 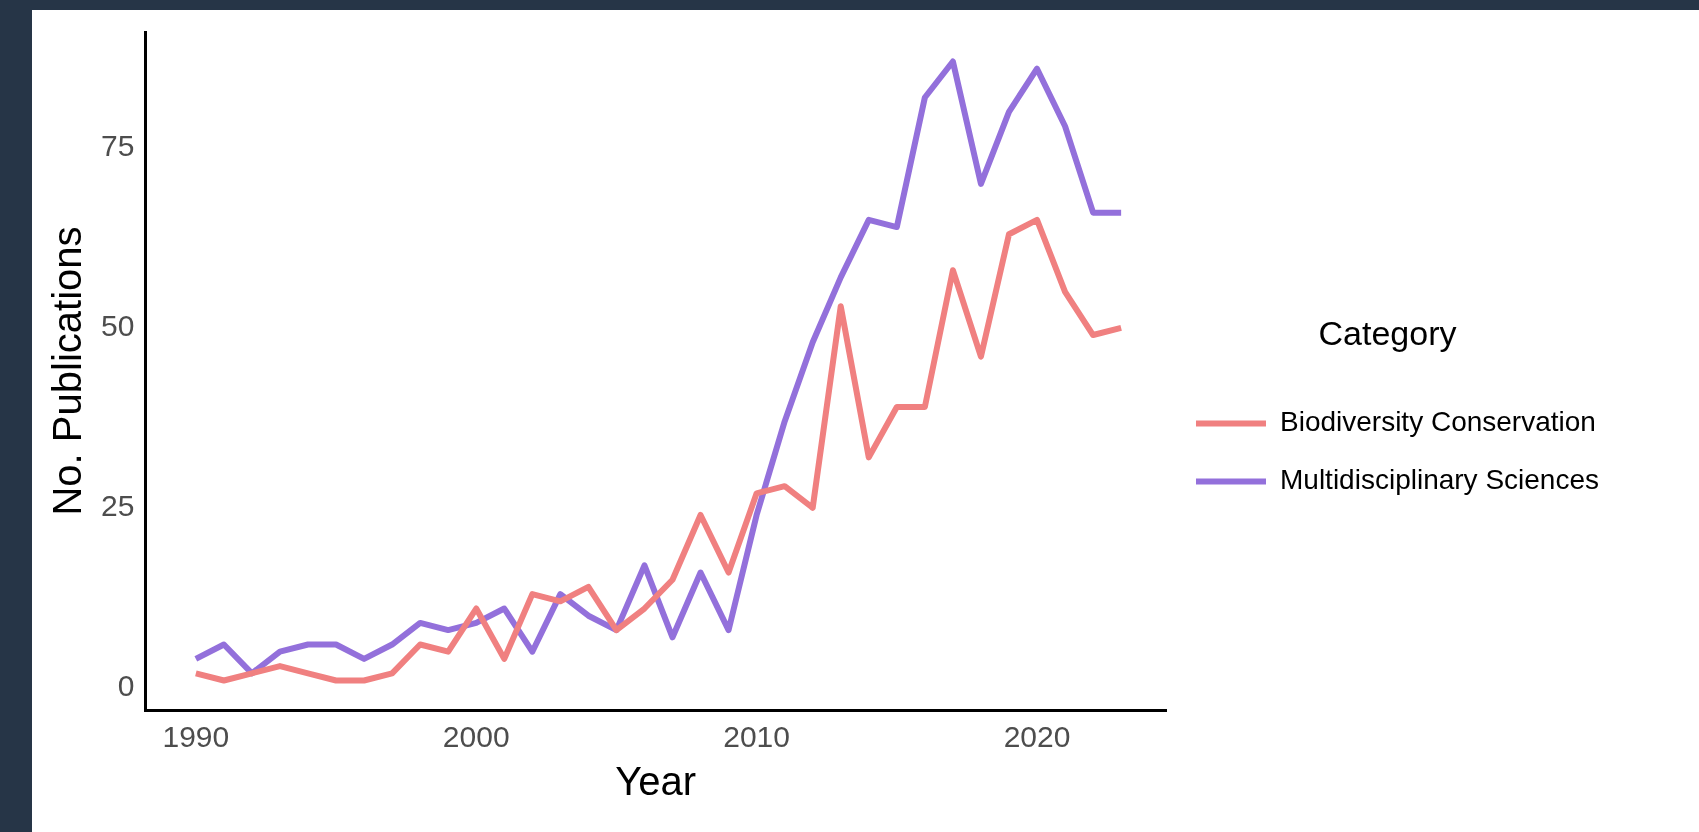 I want to click on y-axis-title: No. Publications, so click(x=67, y=371).